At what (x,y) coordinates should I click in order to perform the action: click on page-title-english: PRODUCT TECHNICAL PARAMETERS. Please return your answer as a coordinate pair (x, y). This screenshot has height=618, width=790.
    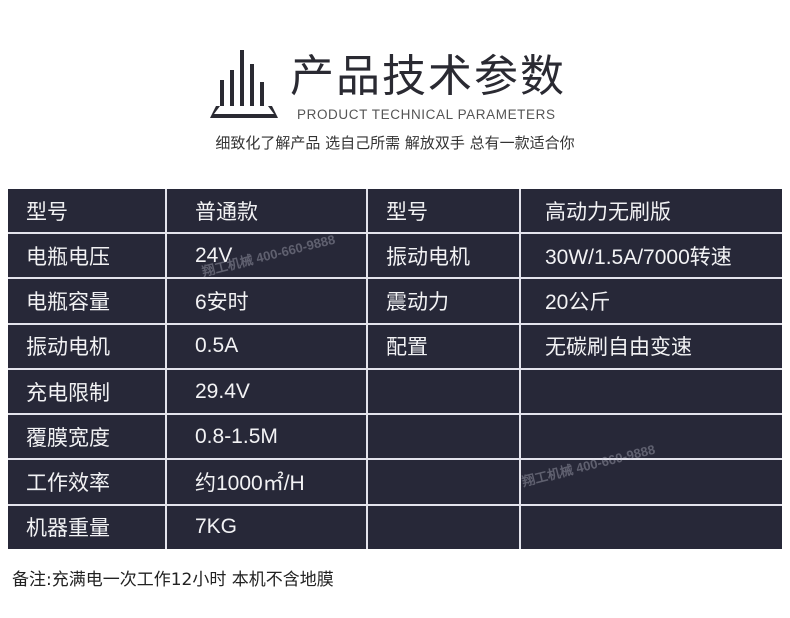
    Looking at the image, I should click on (426, 114).